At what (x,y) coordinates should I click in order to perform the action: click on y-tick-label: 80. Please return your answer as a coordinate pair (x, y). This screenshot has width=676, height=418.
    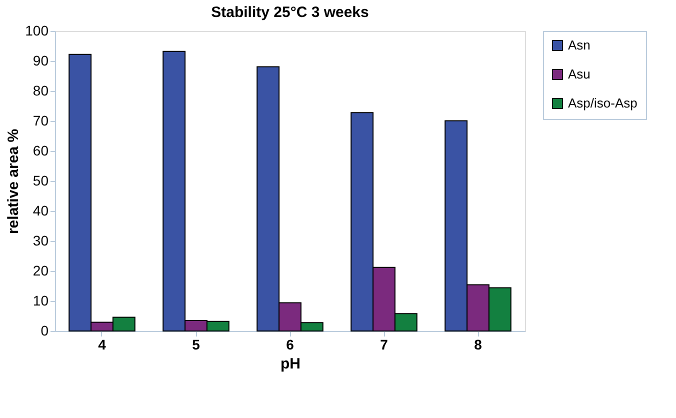
    Looking at the image, I should click on (40, 90).